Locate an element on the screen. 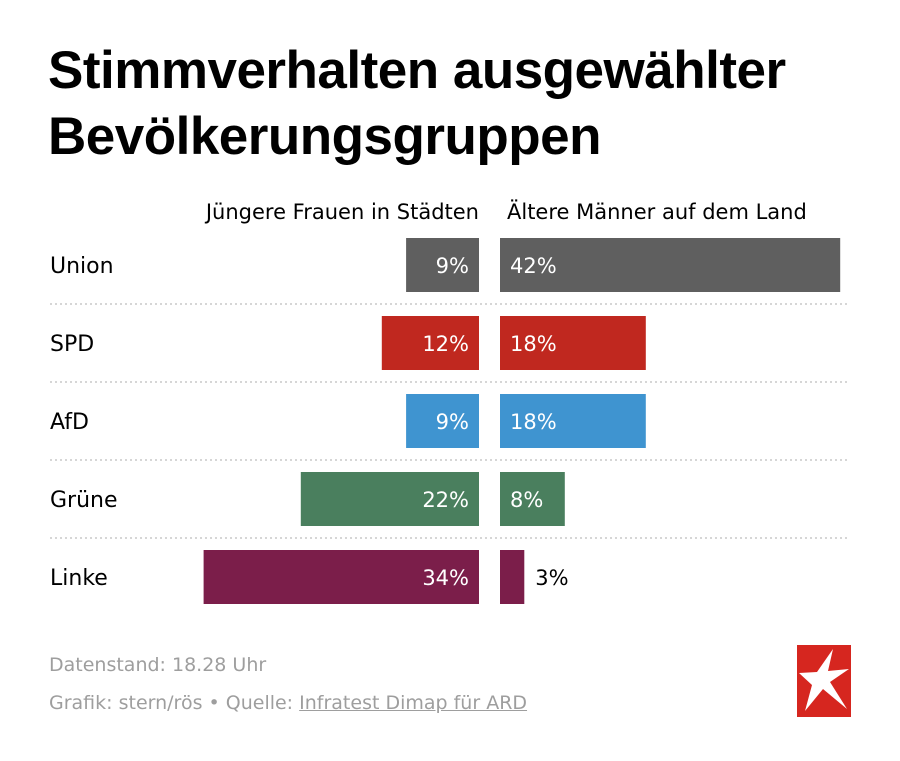 Image resolution: width=900 pixels, height=761 pixels. value-label-left-union: 9% is located at coordinates (452, 266).